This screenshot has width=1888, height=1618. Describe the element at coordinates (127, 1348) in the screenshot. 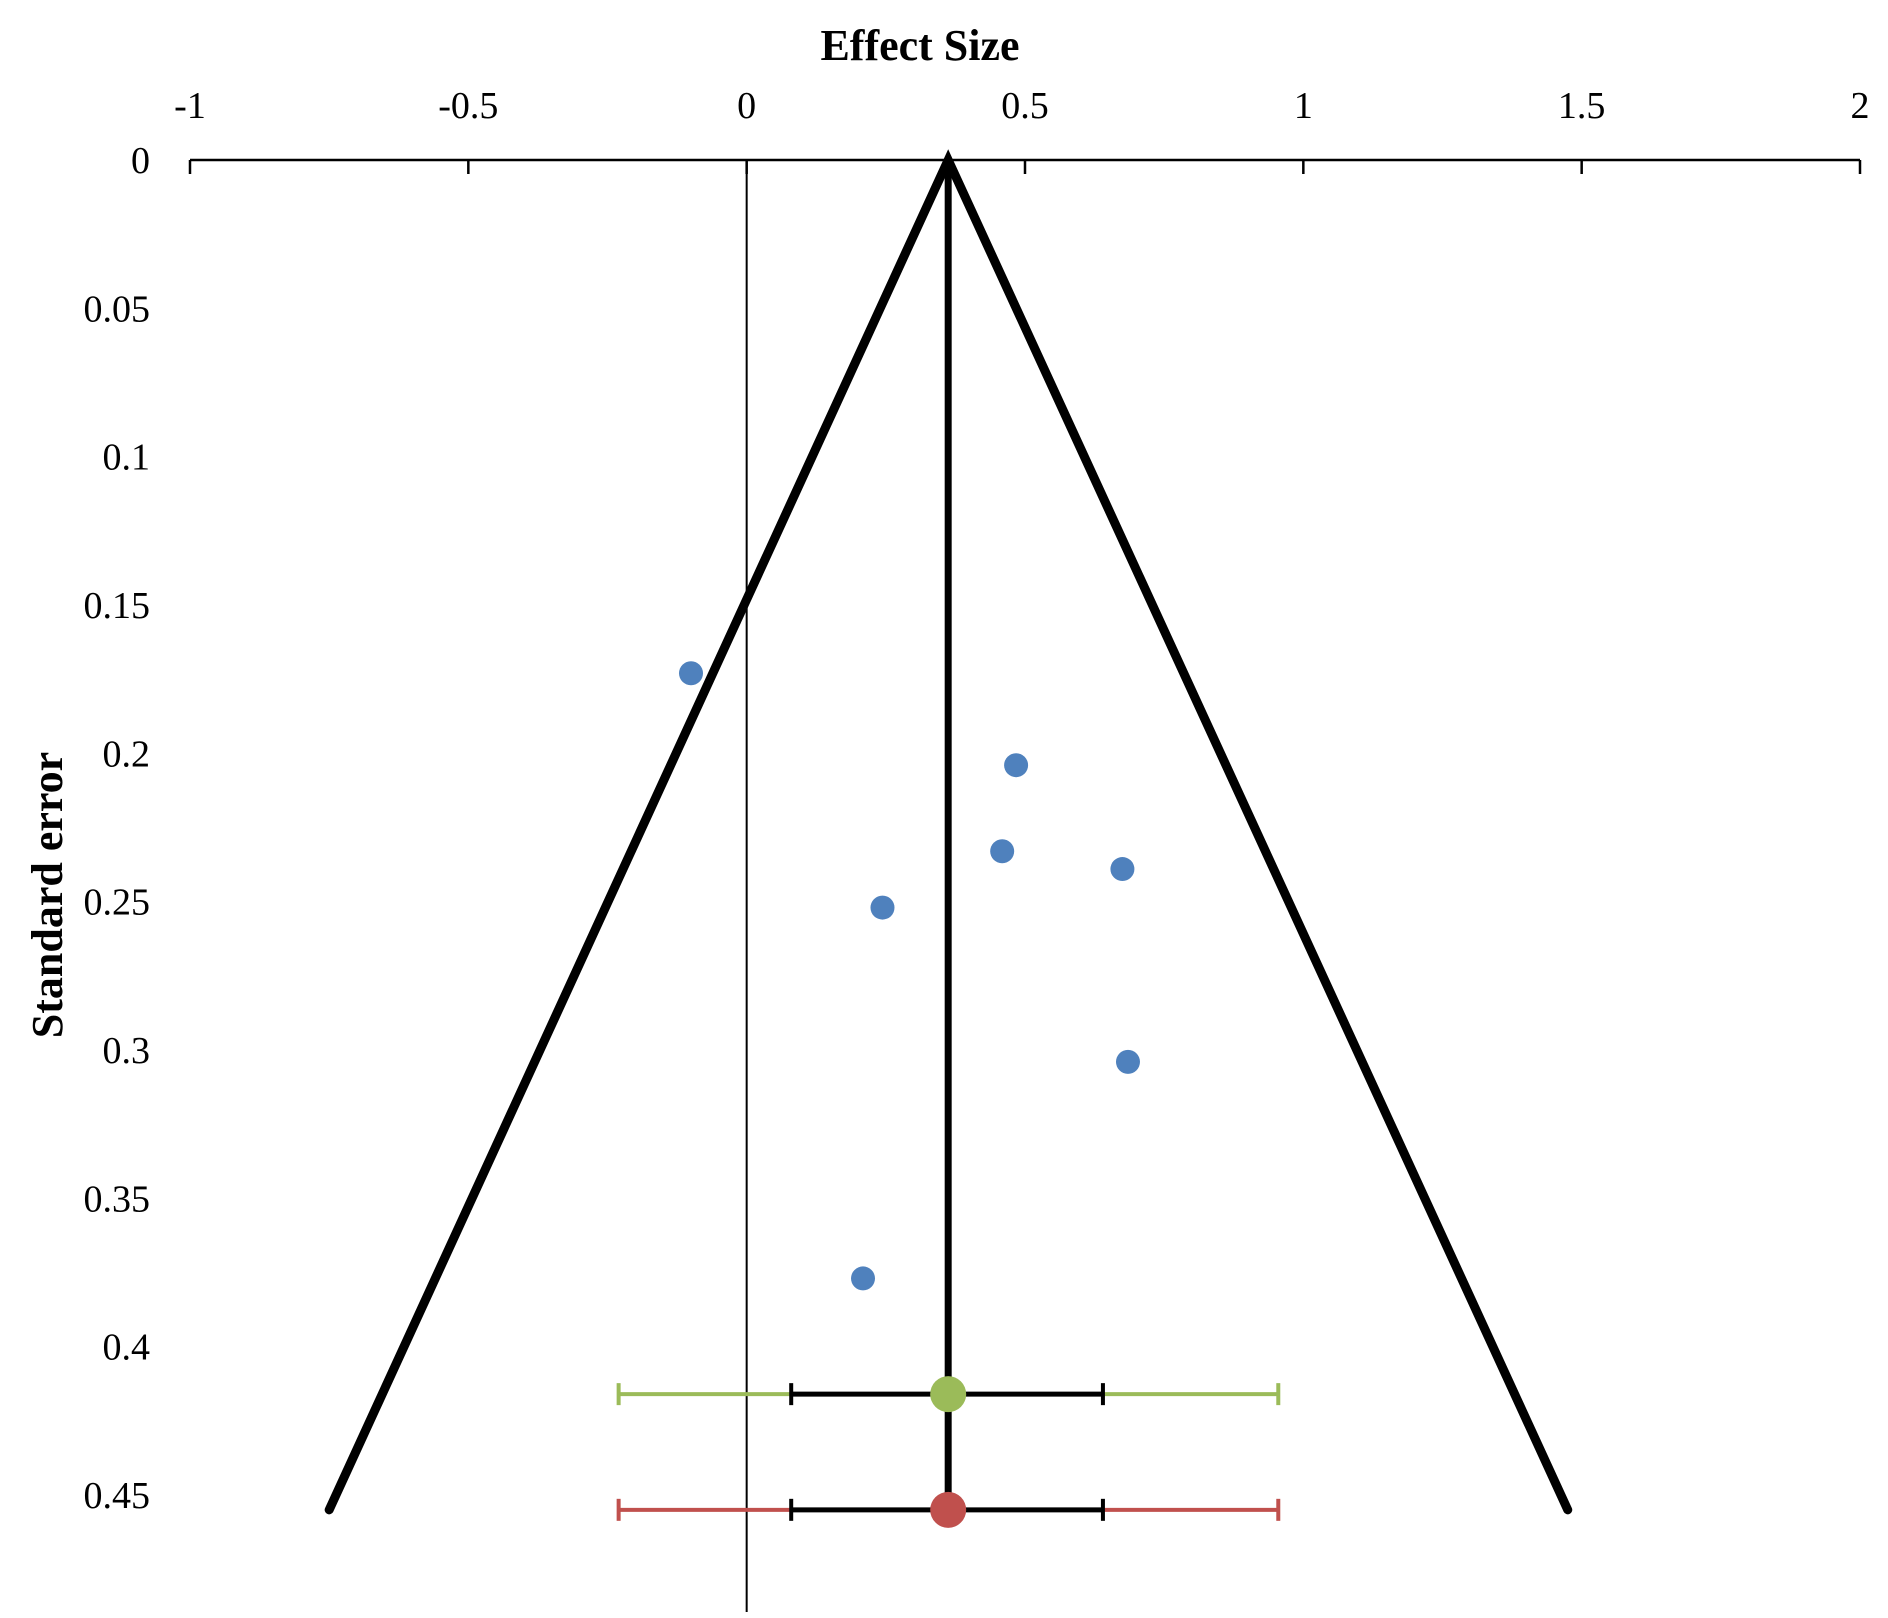

I see `y-tick-label: 0.4` at that location.